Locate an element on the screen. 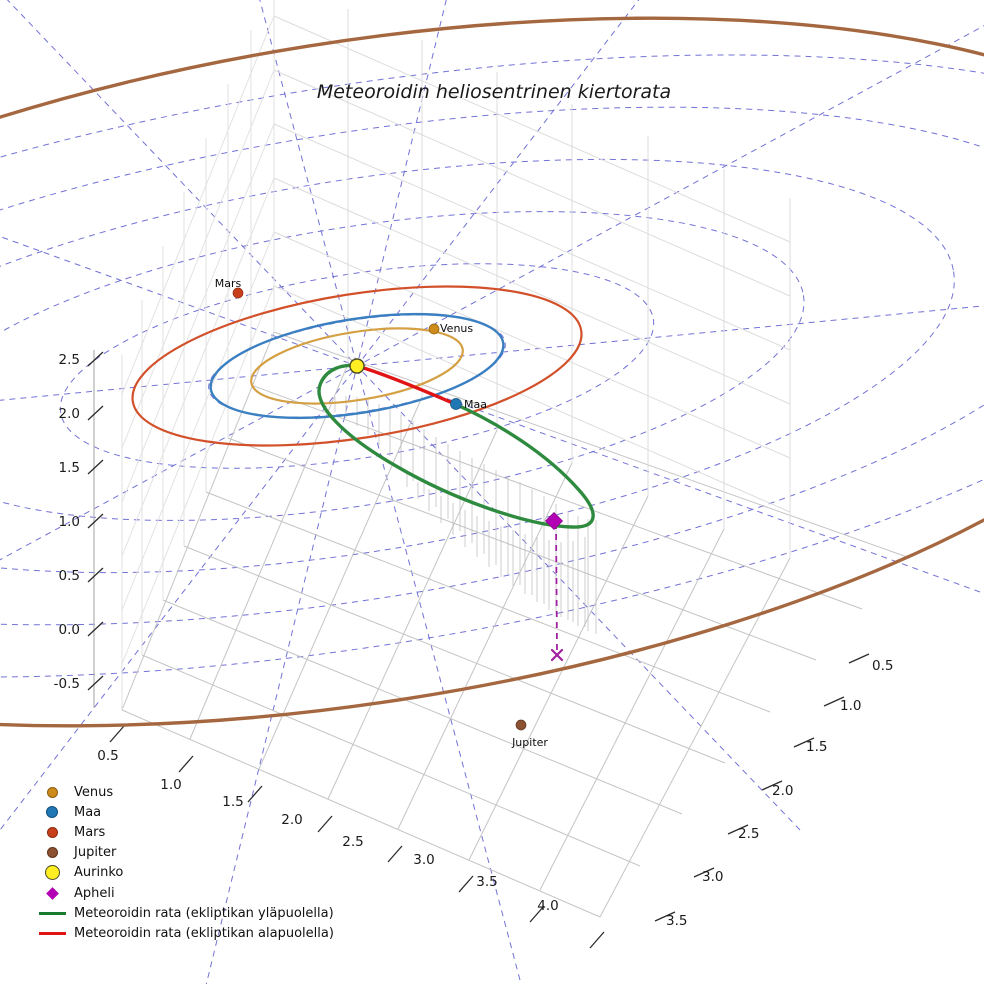 This screenshot has height=984, width=984. earth-dot-icon is located at coordinates (52, 812).